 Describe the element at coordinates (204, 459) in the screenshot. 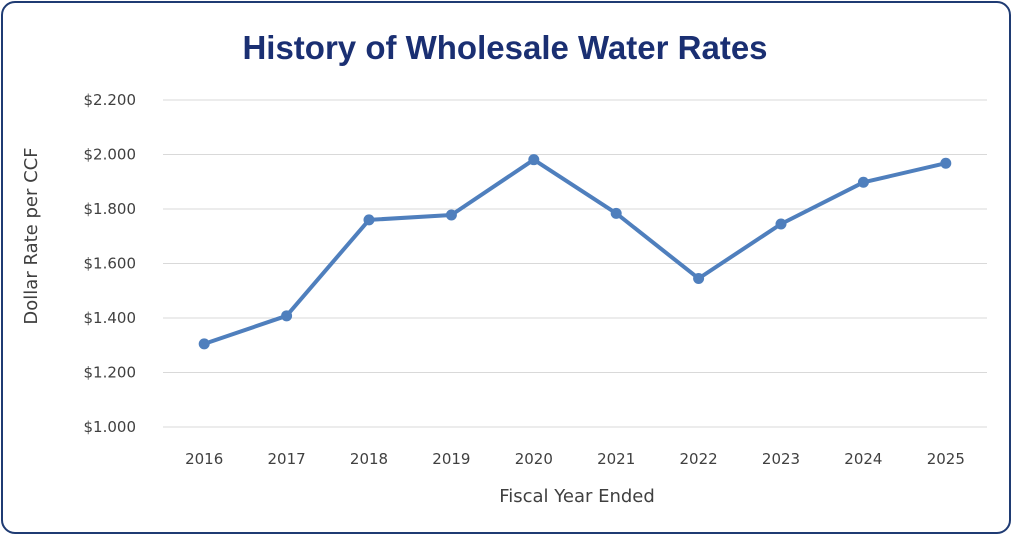

I see `x-tick-label: 2016` at that location.